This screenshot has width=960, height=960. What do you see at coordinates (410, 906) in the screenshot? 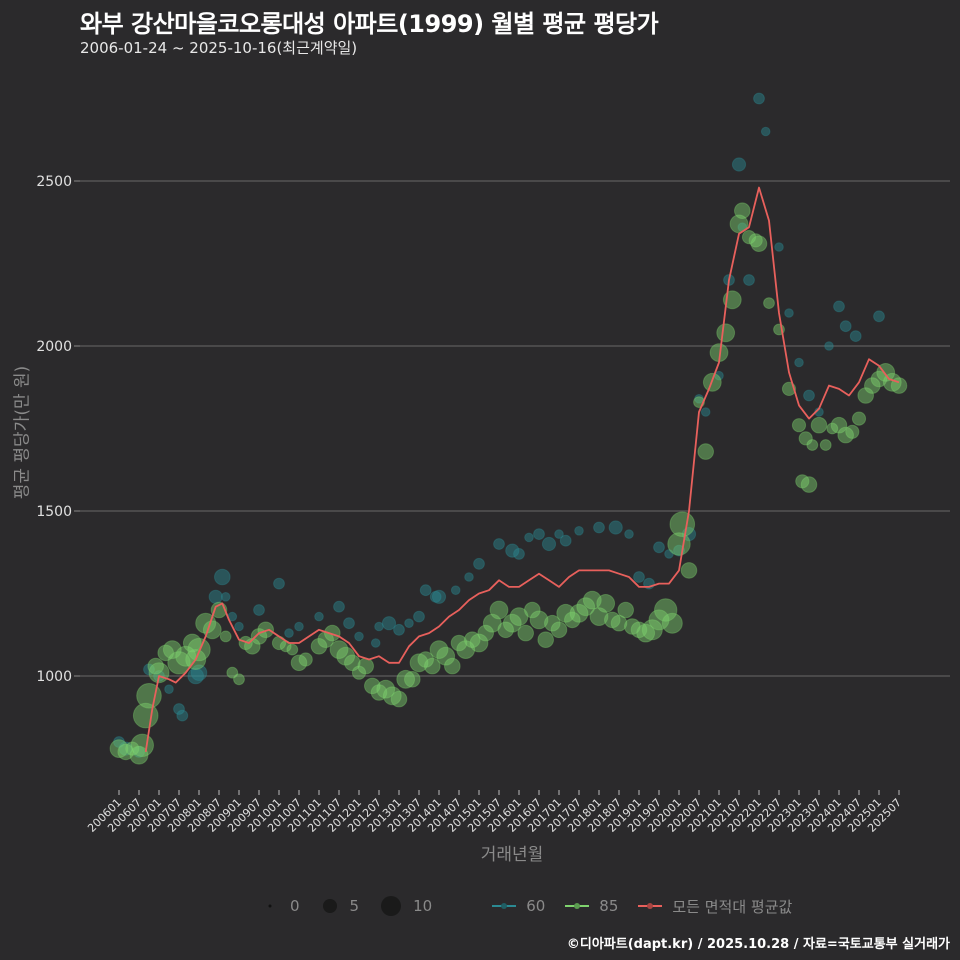
I see `legend-size-10: 10` at bounding box center [410, 906].